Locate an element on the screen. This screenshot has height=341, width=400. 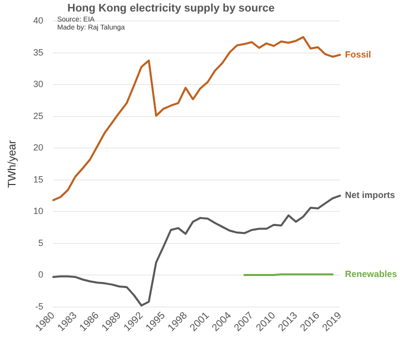
y-tick-label: 35 is located at coordinates (38, 52).